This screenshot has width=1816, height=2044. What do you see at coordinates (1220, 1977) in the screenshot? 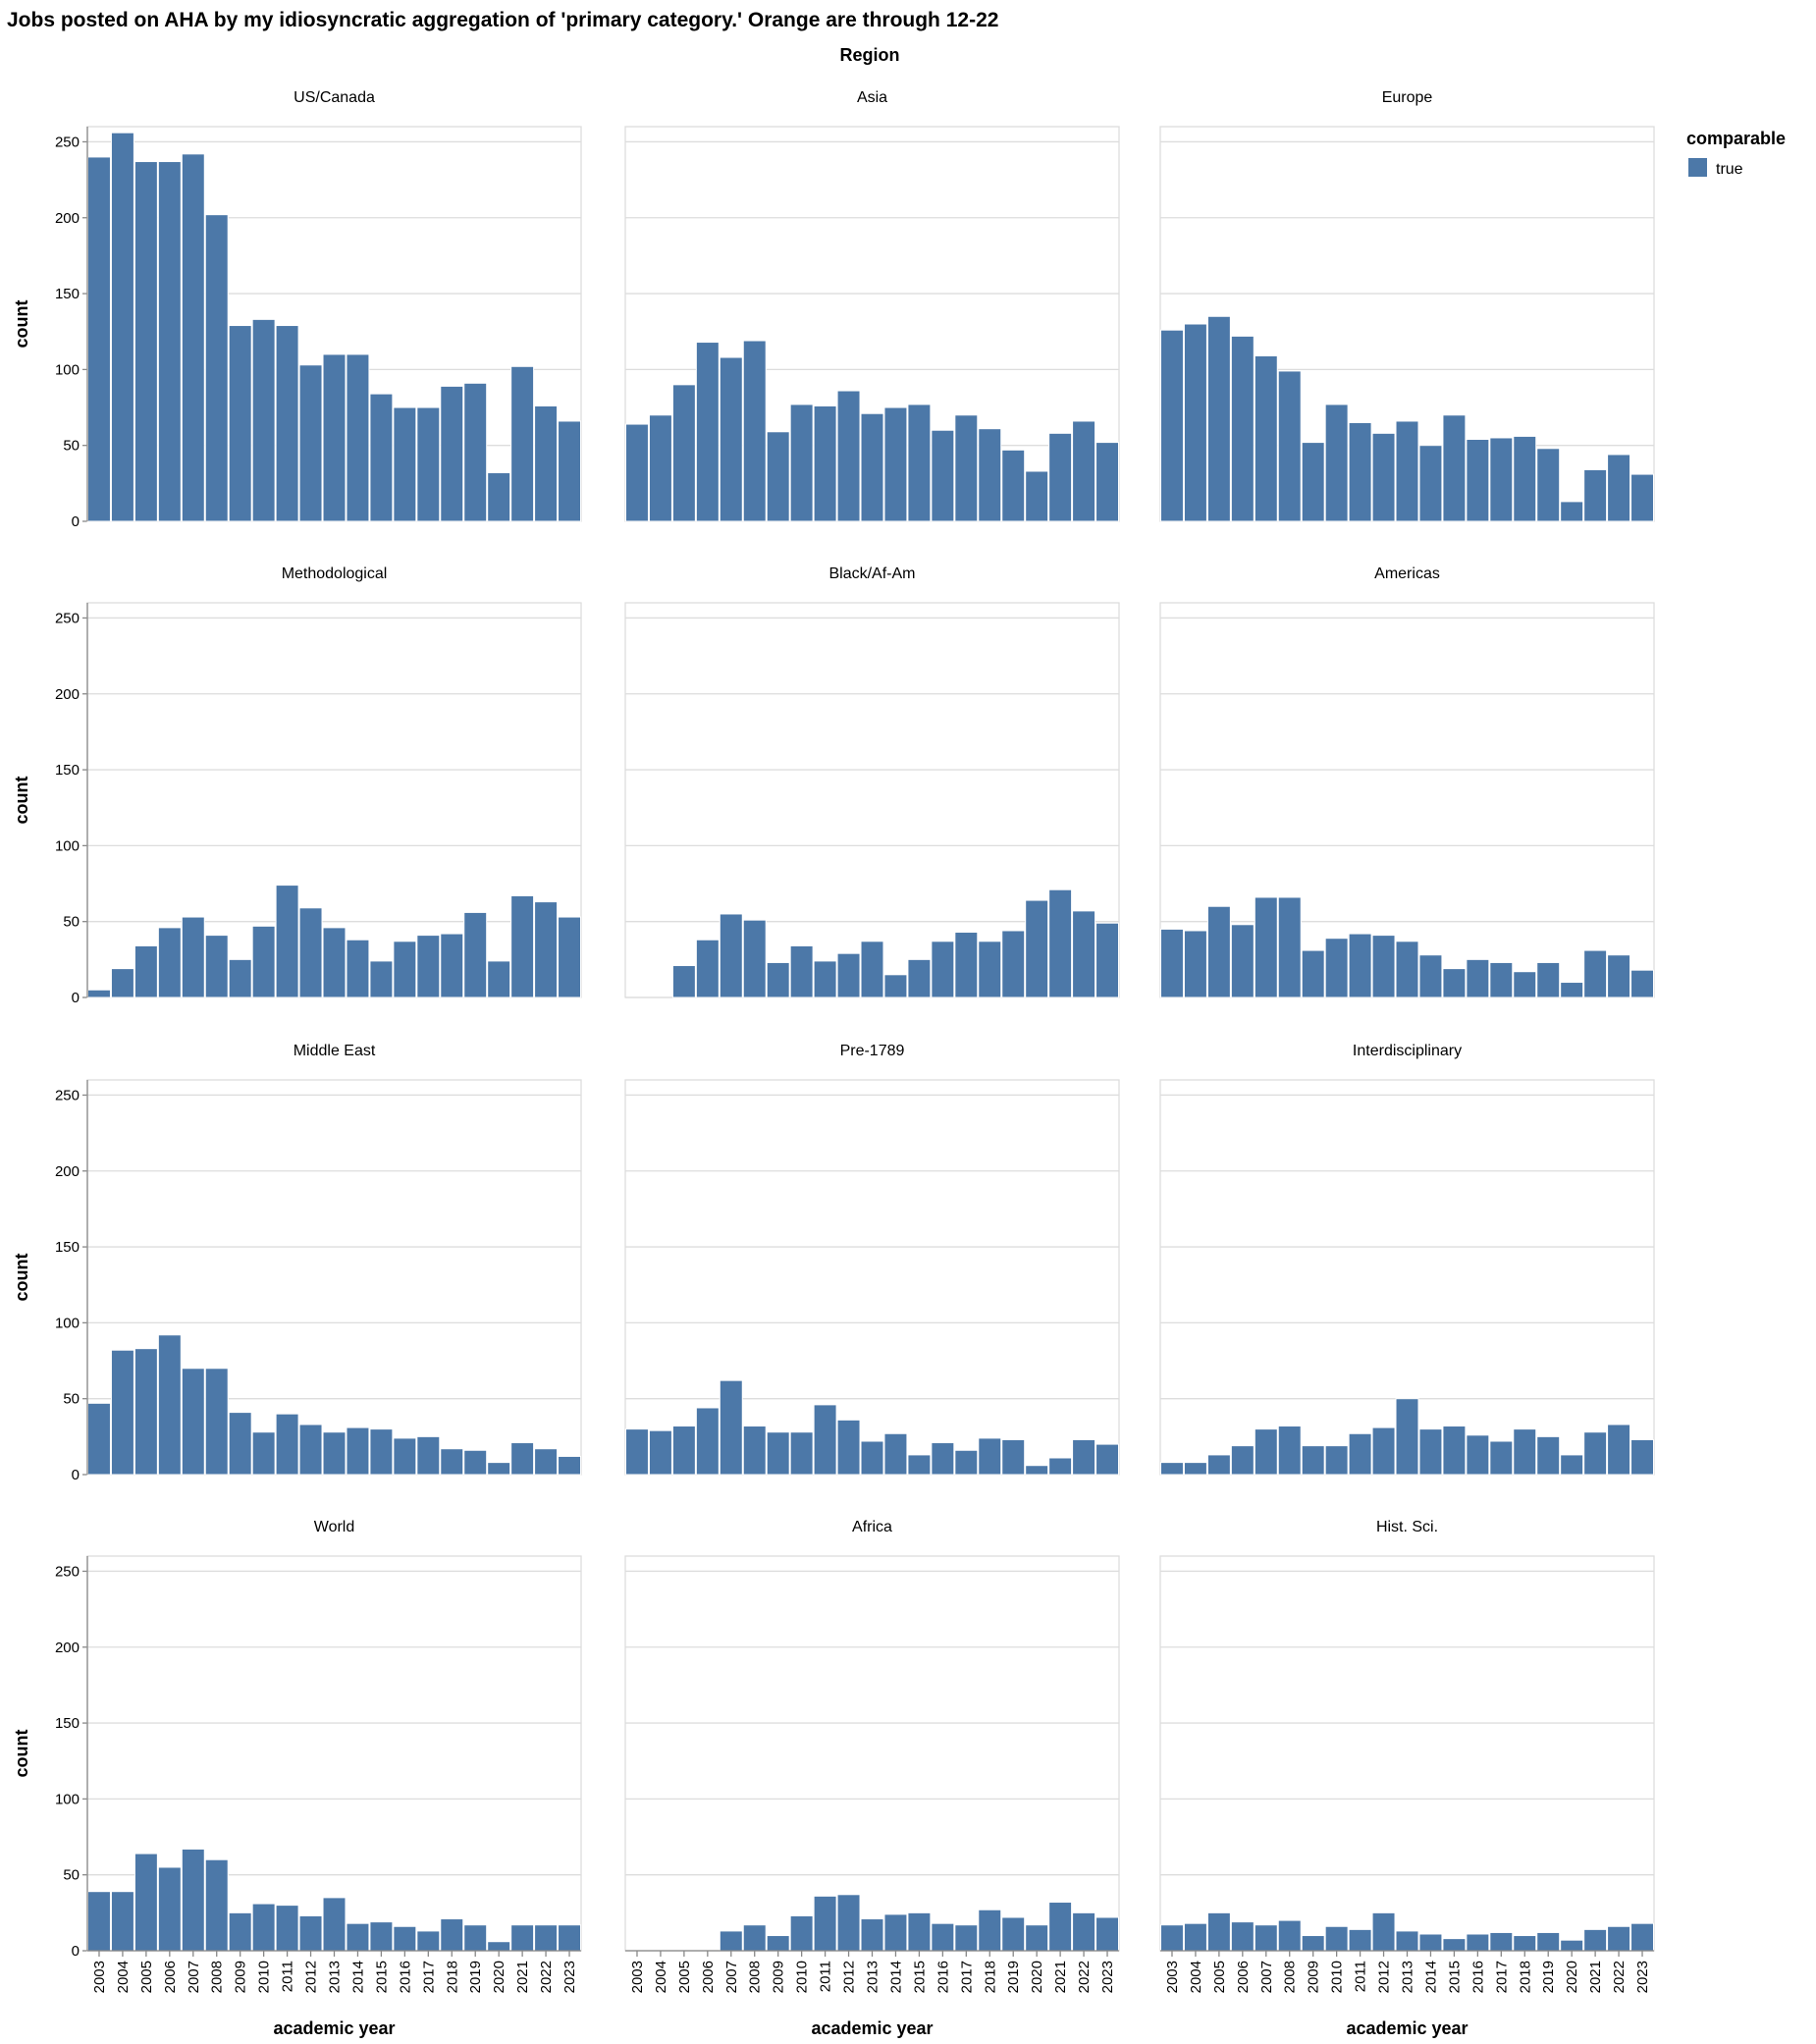
I see `x-tick-label: 2005` at bounding box center [1220, 1977].